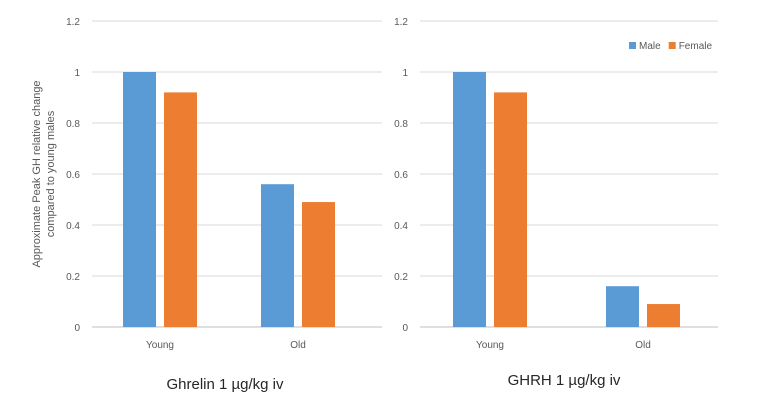 This screenshot has height=414, width=768. Describe the element at coordinates (650, 46) in the screenshot. I see `legend-label-male: Male` at that location.